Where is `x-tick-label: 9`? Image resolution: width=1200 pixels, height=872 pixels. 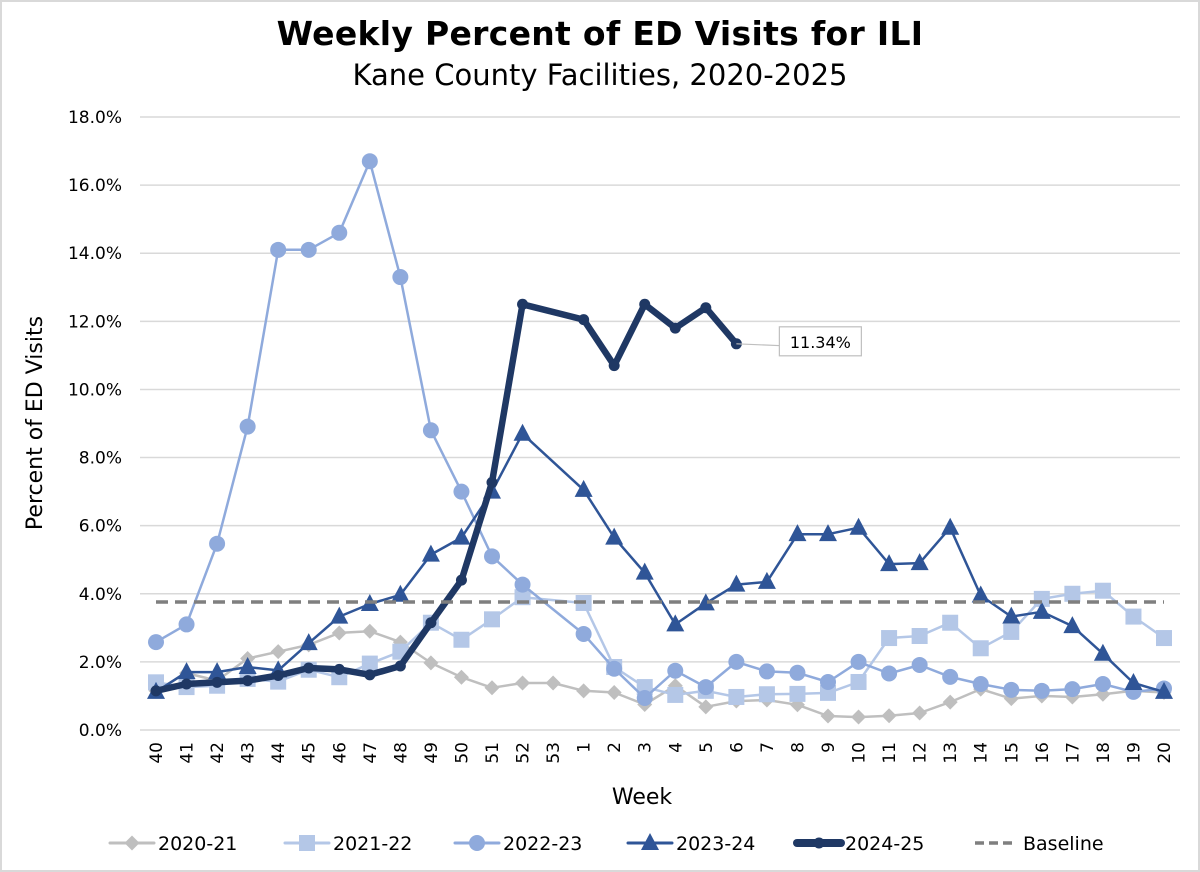 x-tick-label: 9 is located at coordinates (829, 747).